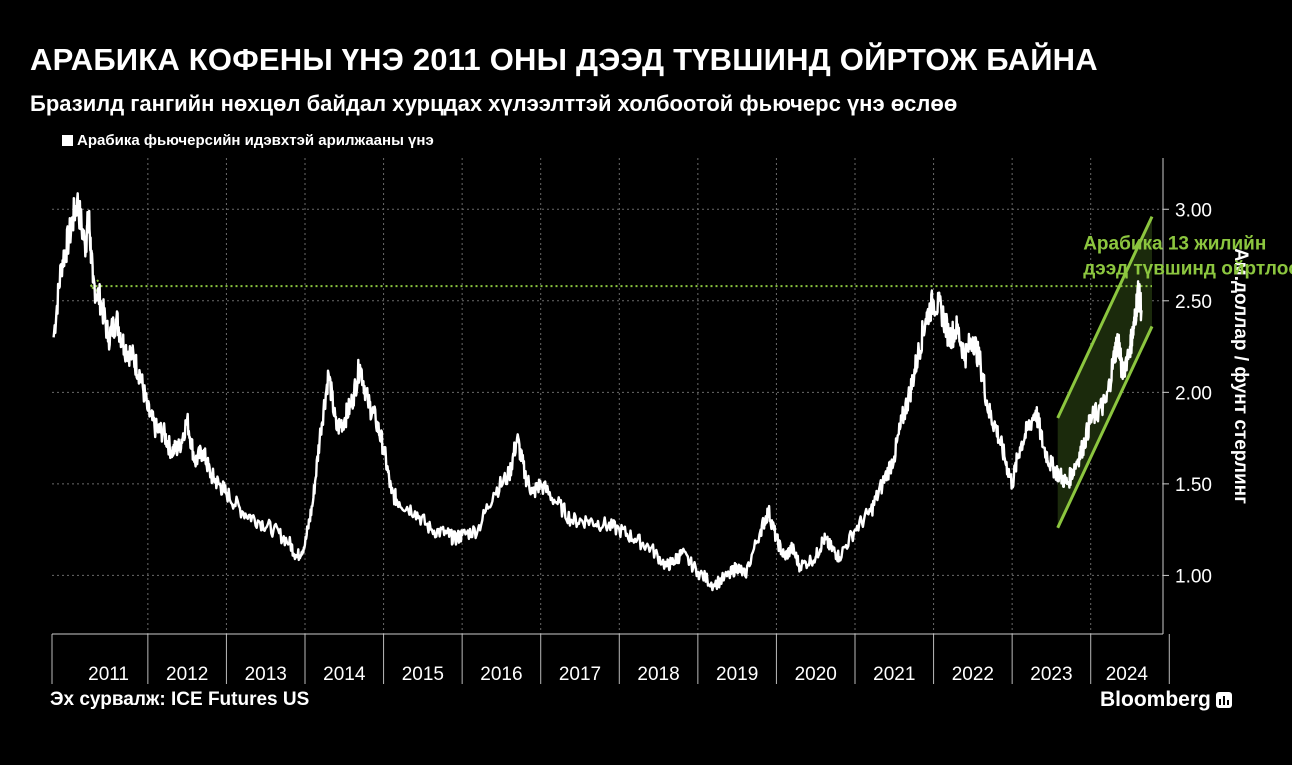 The width and height of the screenshot is (1292, 765). I want to click on x-tick-label: 2016, so click(501, 674).